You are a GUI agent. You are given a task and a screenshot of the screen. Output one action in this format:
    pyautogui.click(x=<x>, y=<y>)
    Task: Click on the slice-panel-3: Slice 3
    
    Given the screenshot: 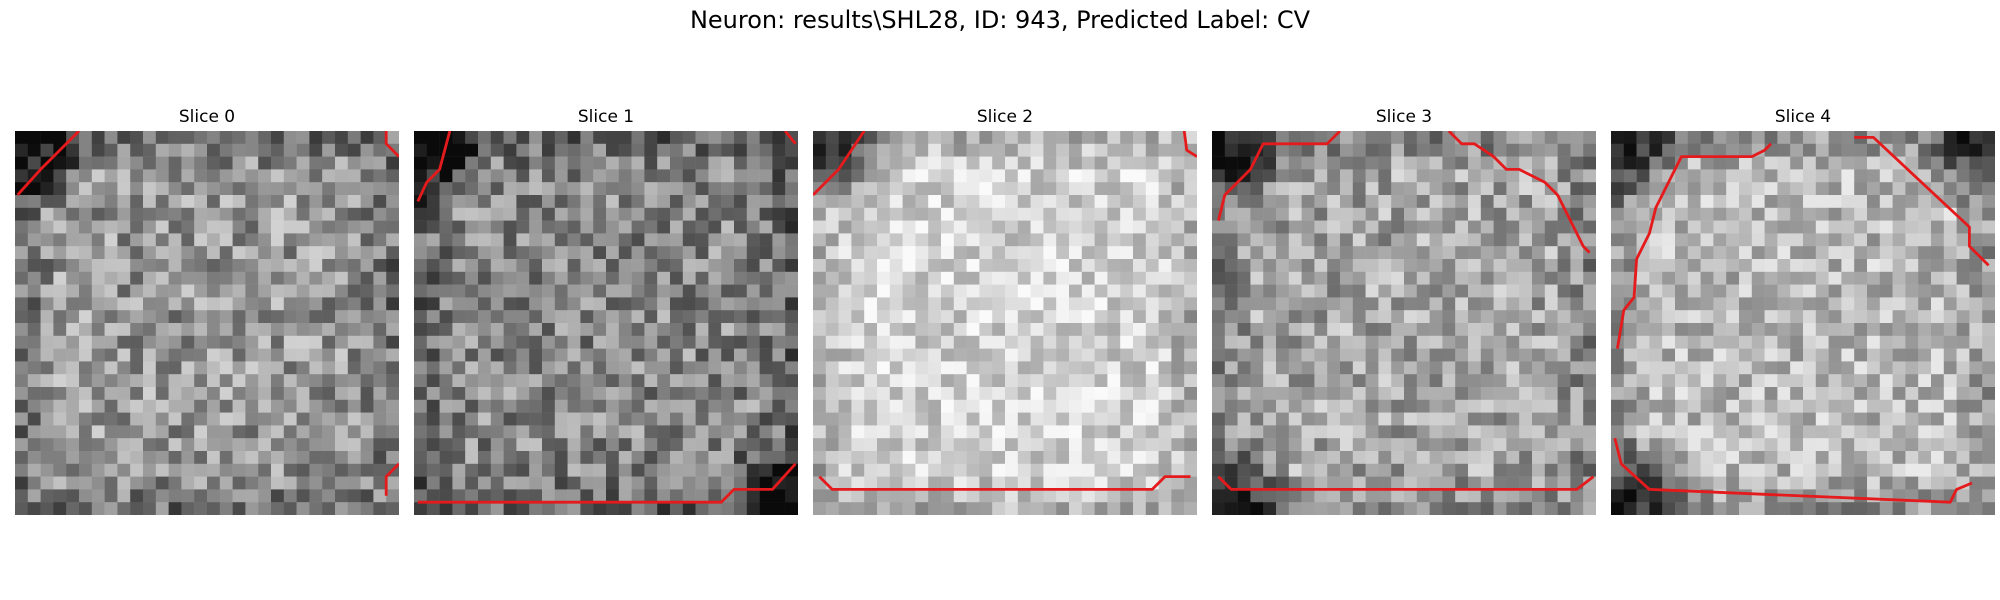 What is the action you would take?
    pyautogui.click(x=1404, y=310)
    